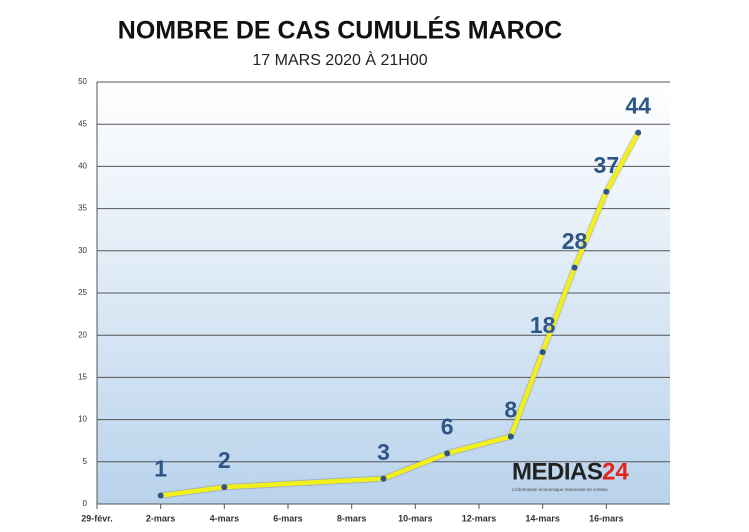 Image resolution: width=749 pixels, height=532 pixels. I want to click on x-tick-label: 29-févr., so click(97, 518).